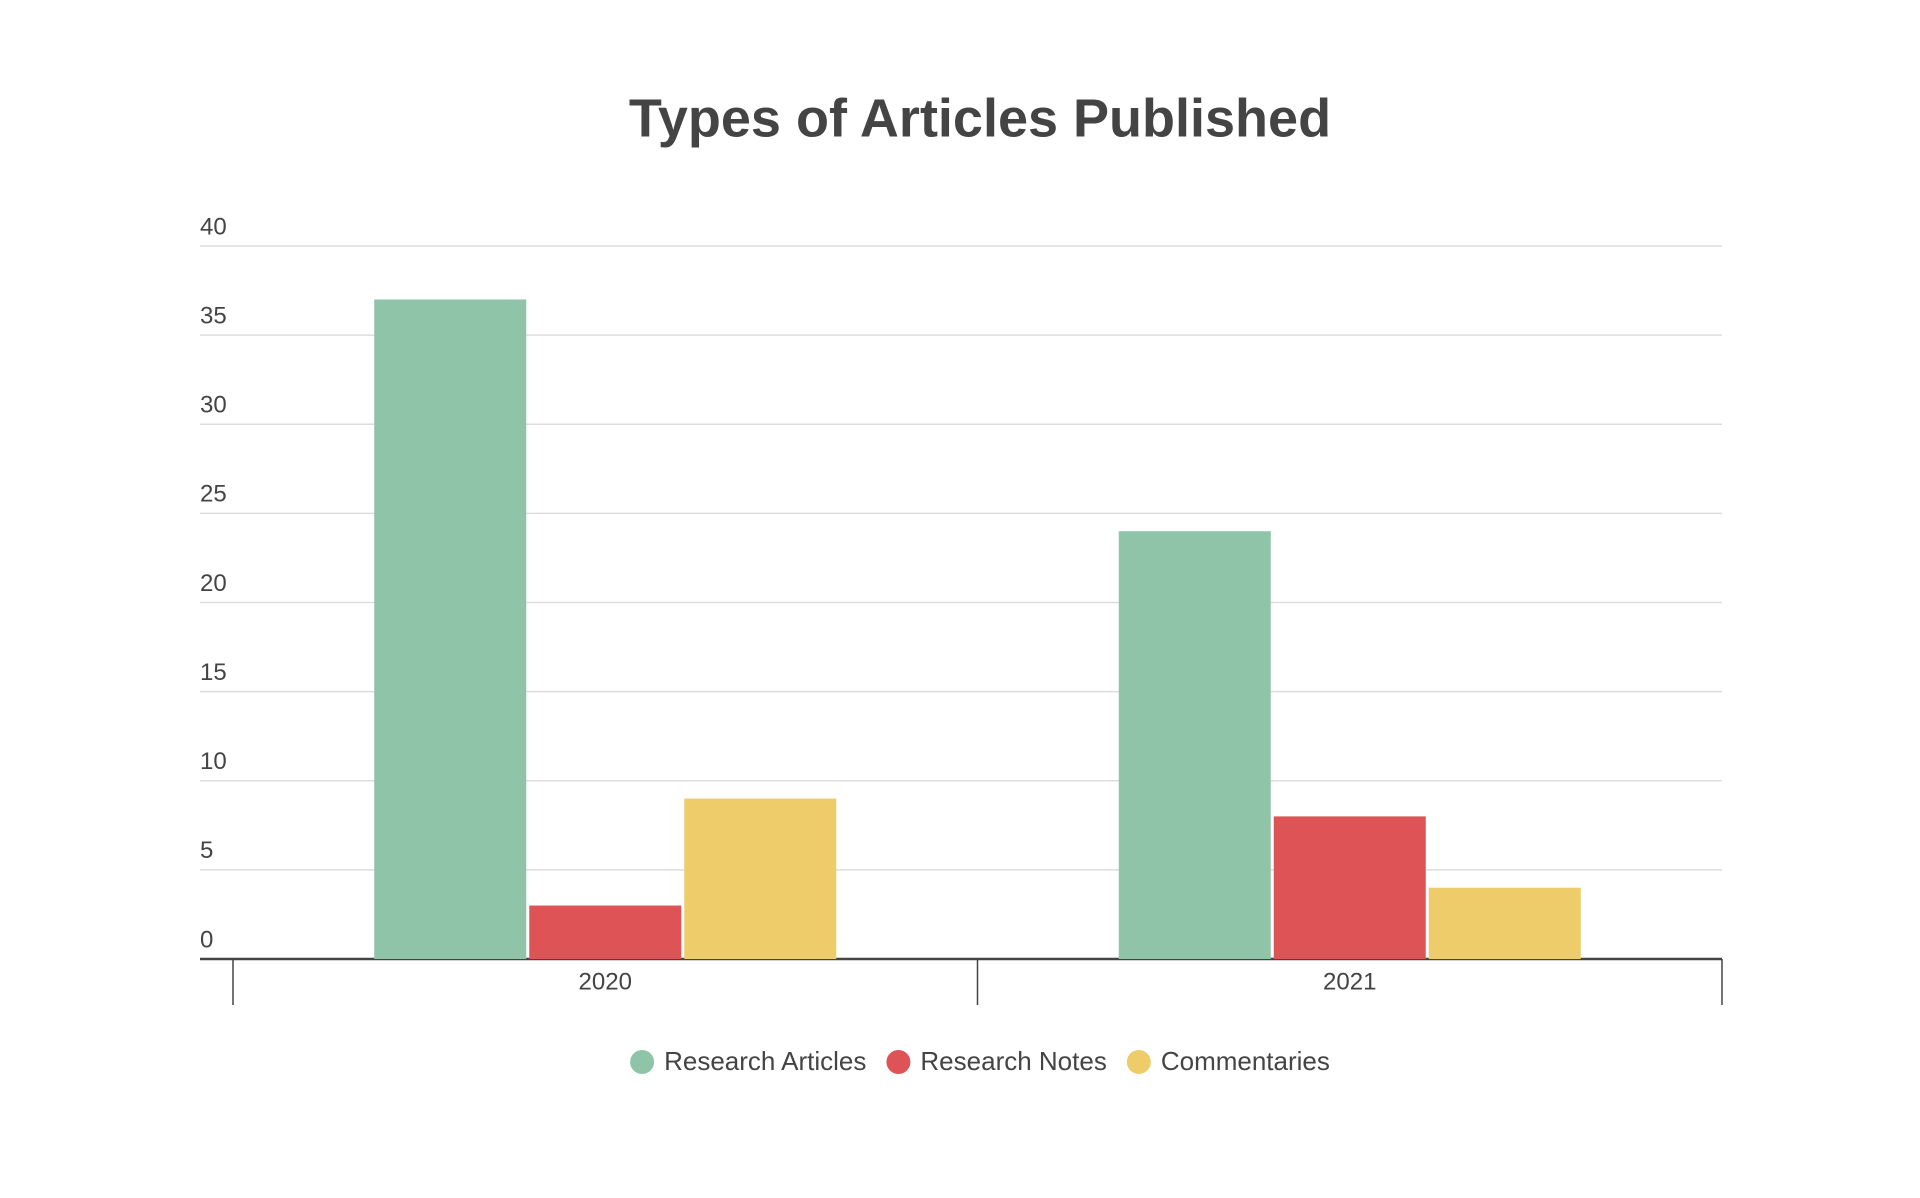 The height and width of the screenshot is (1198, 1920). Describe the element at coordinates (206, 850) in the screenshot. I see `y-tick-label: 5` at that location.